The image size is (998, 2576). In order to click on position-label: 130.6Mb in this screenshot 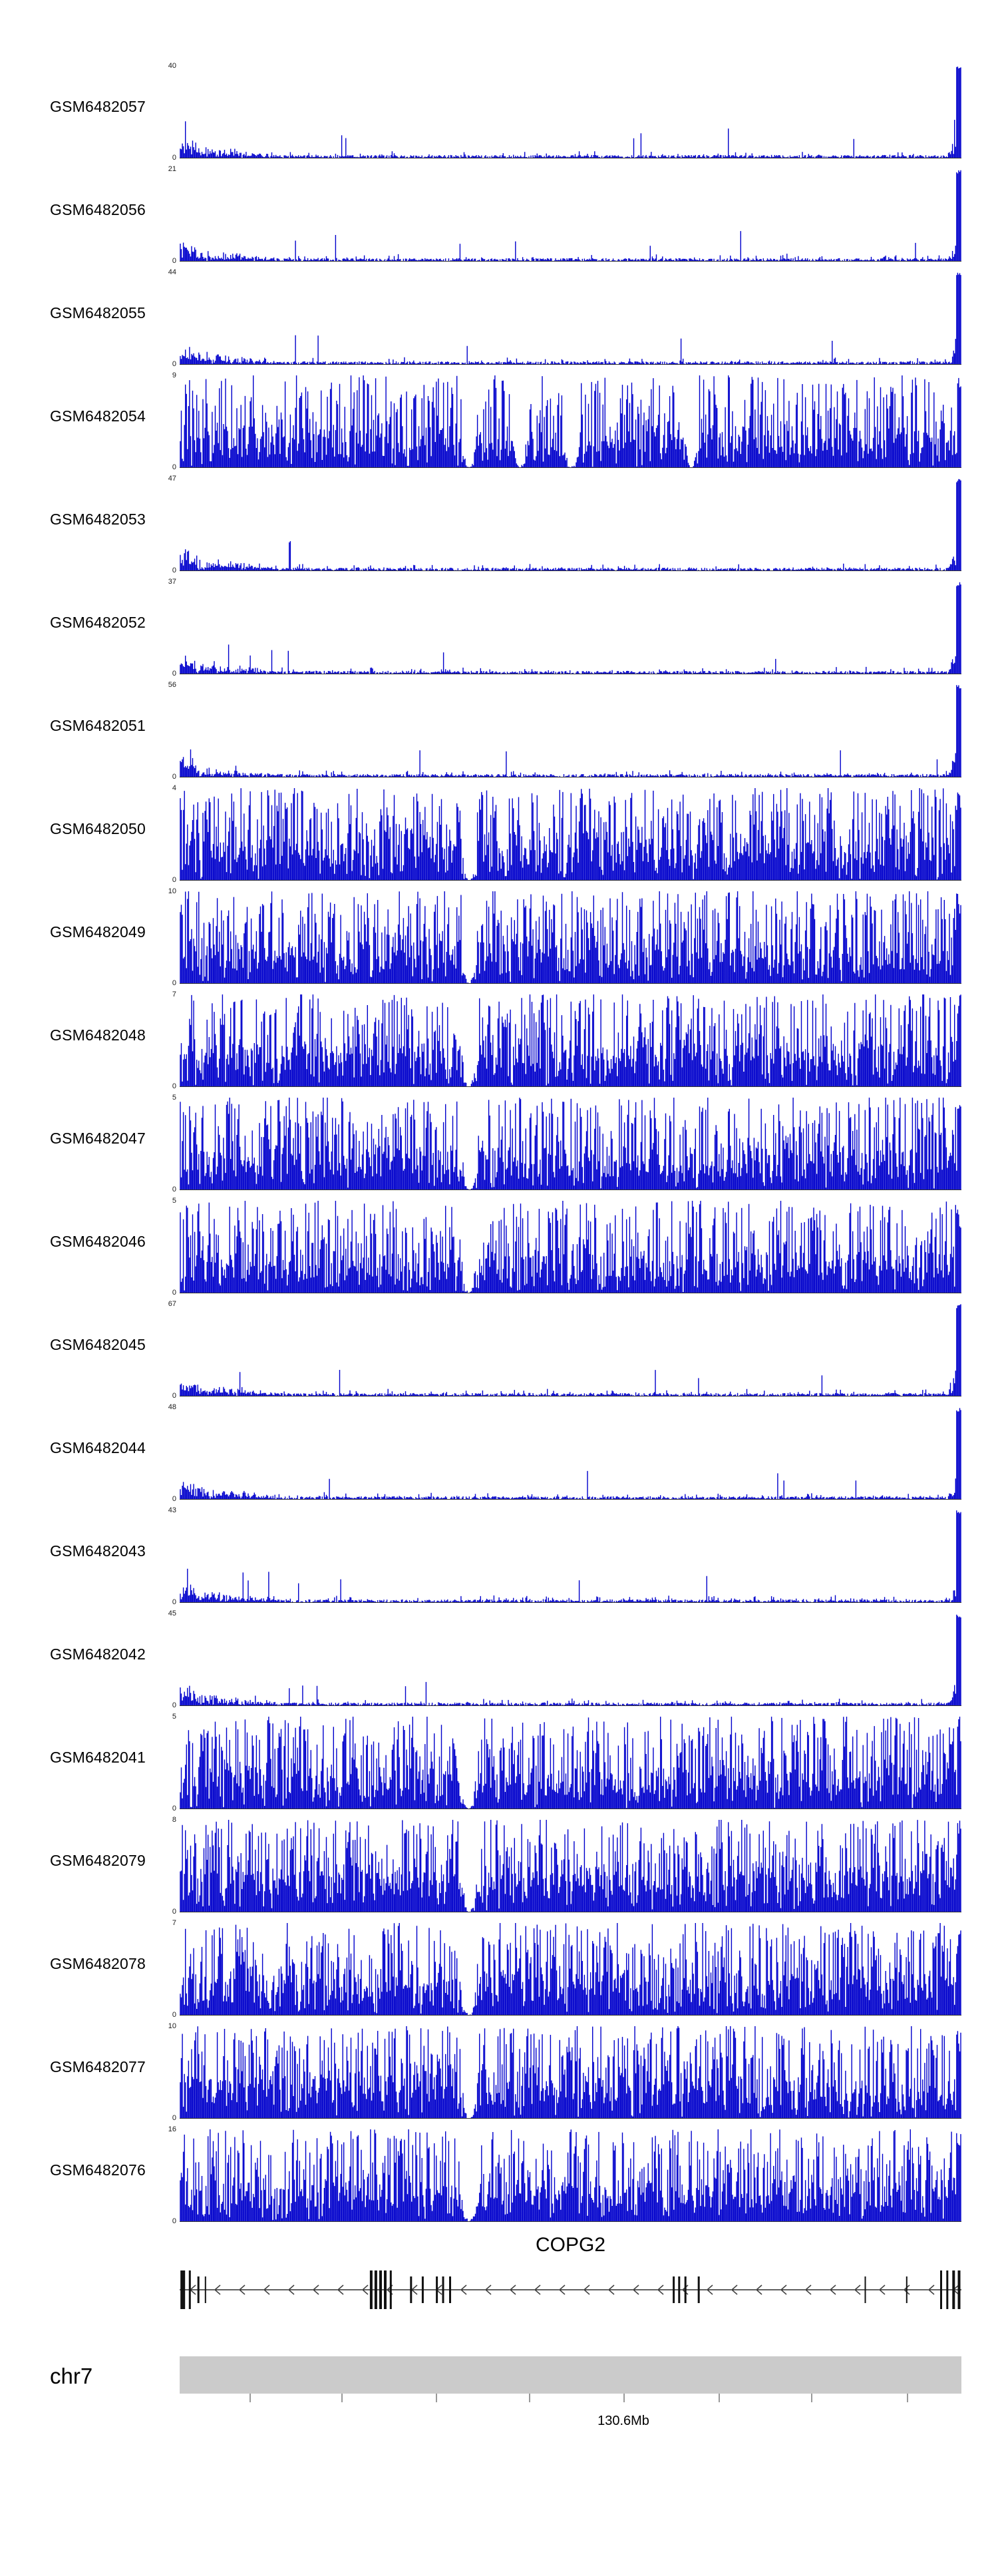, I will do `click(623, 2421)`.